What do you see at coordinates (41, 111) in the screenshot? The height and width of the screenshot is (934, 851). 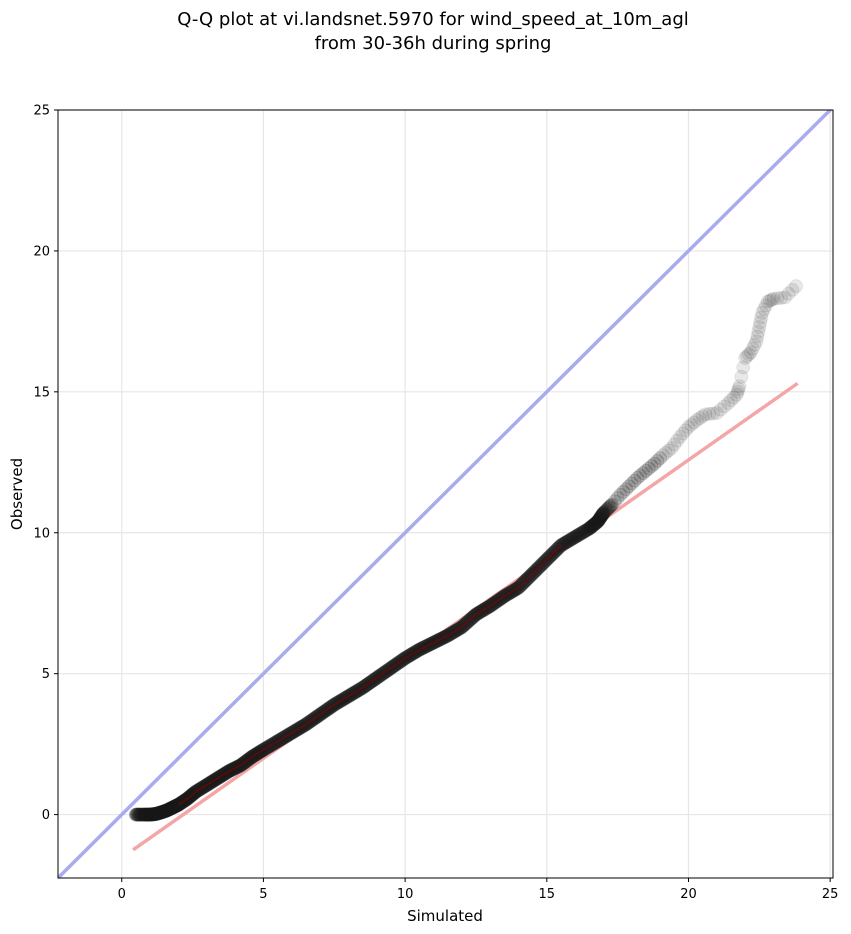 I see `y-tick-label: 25` at bounding box center [41, 111].